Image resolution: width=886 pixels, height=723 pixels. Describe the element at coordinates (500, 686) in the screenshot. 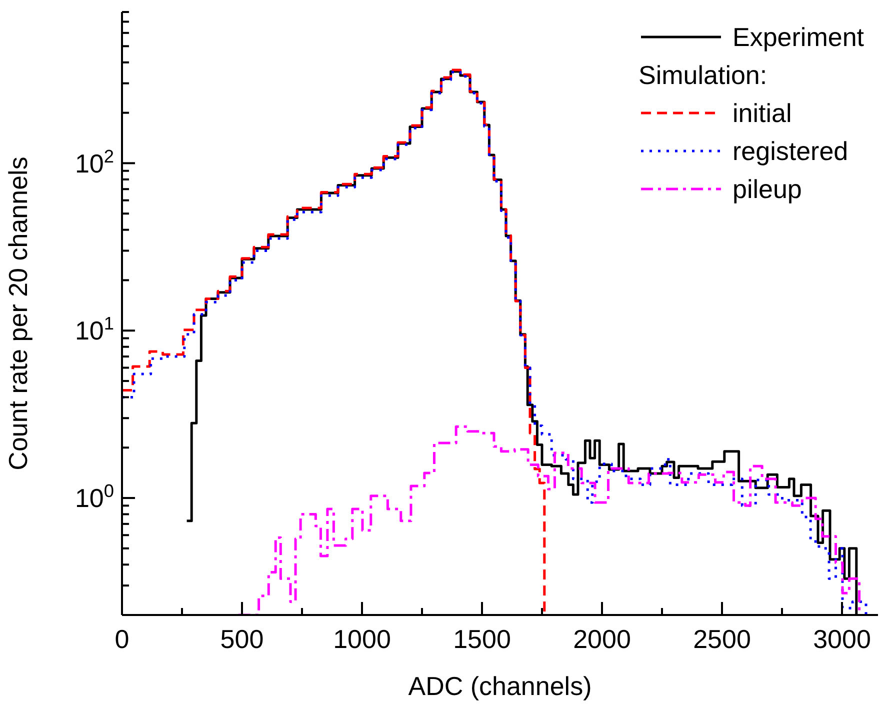

I see `x-axis-title: ADC (channels)` at that location.